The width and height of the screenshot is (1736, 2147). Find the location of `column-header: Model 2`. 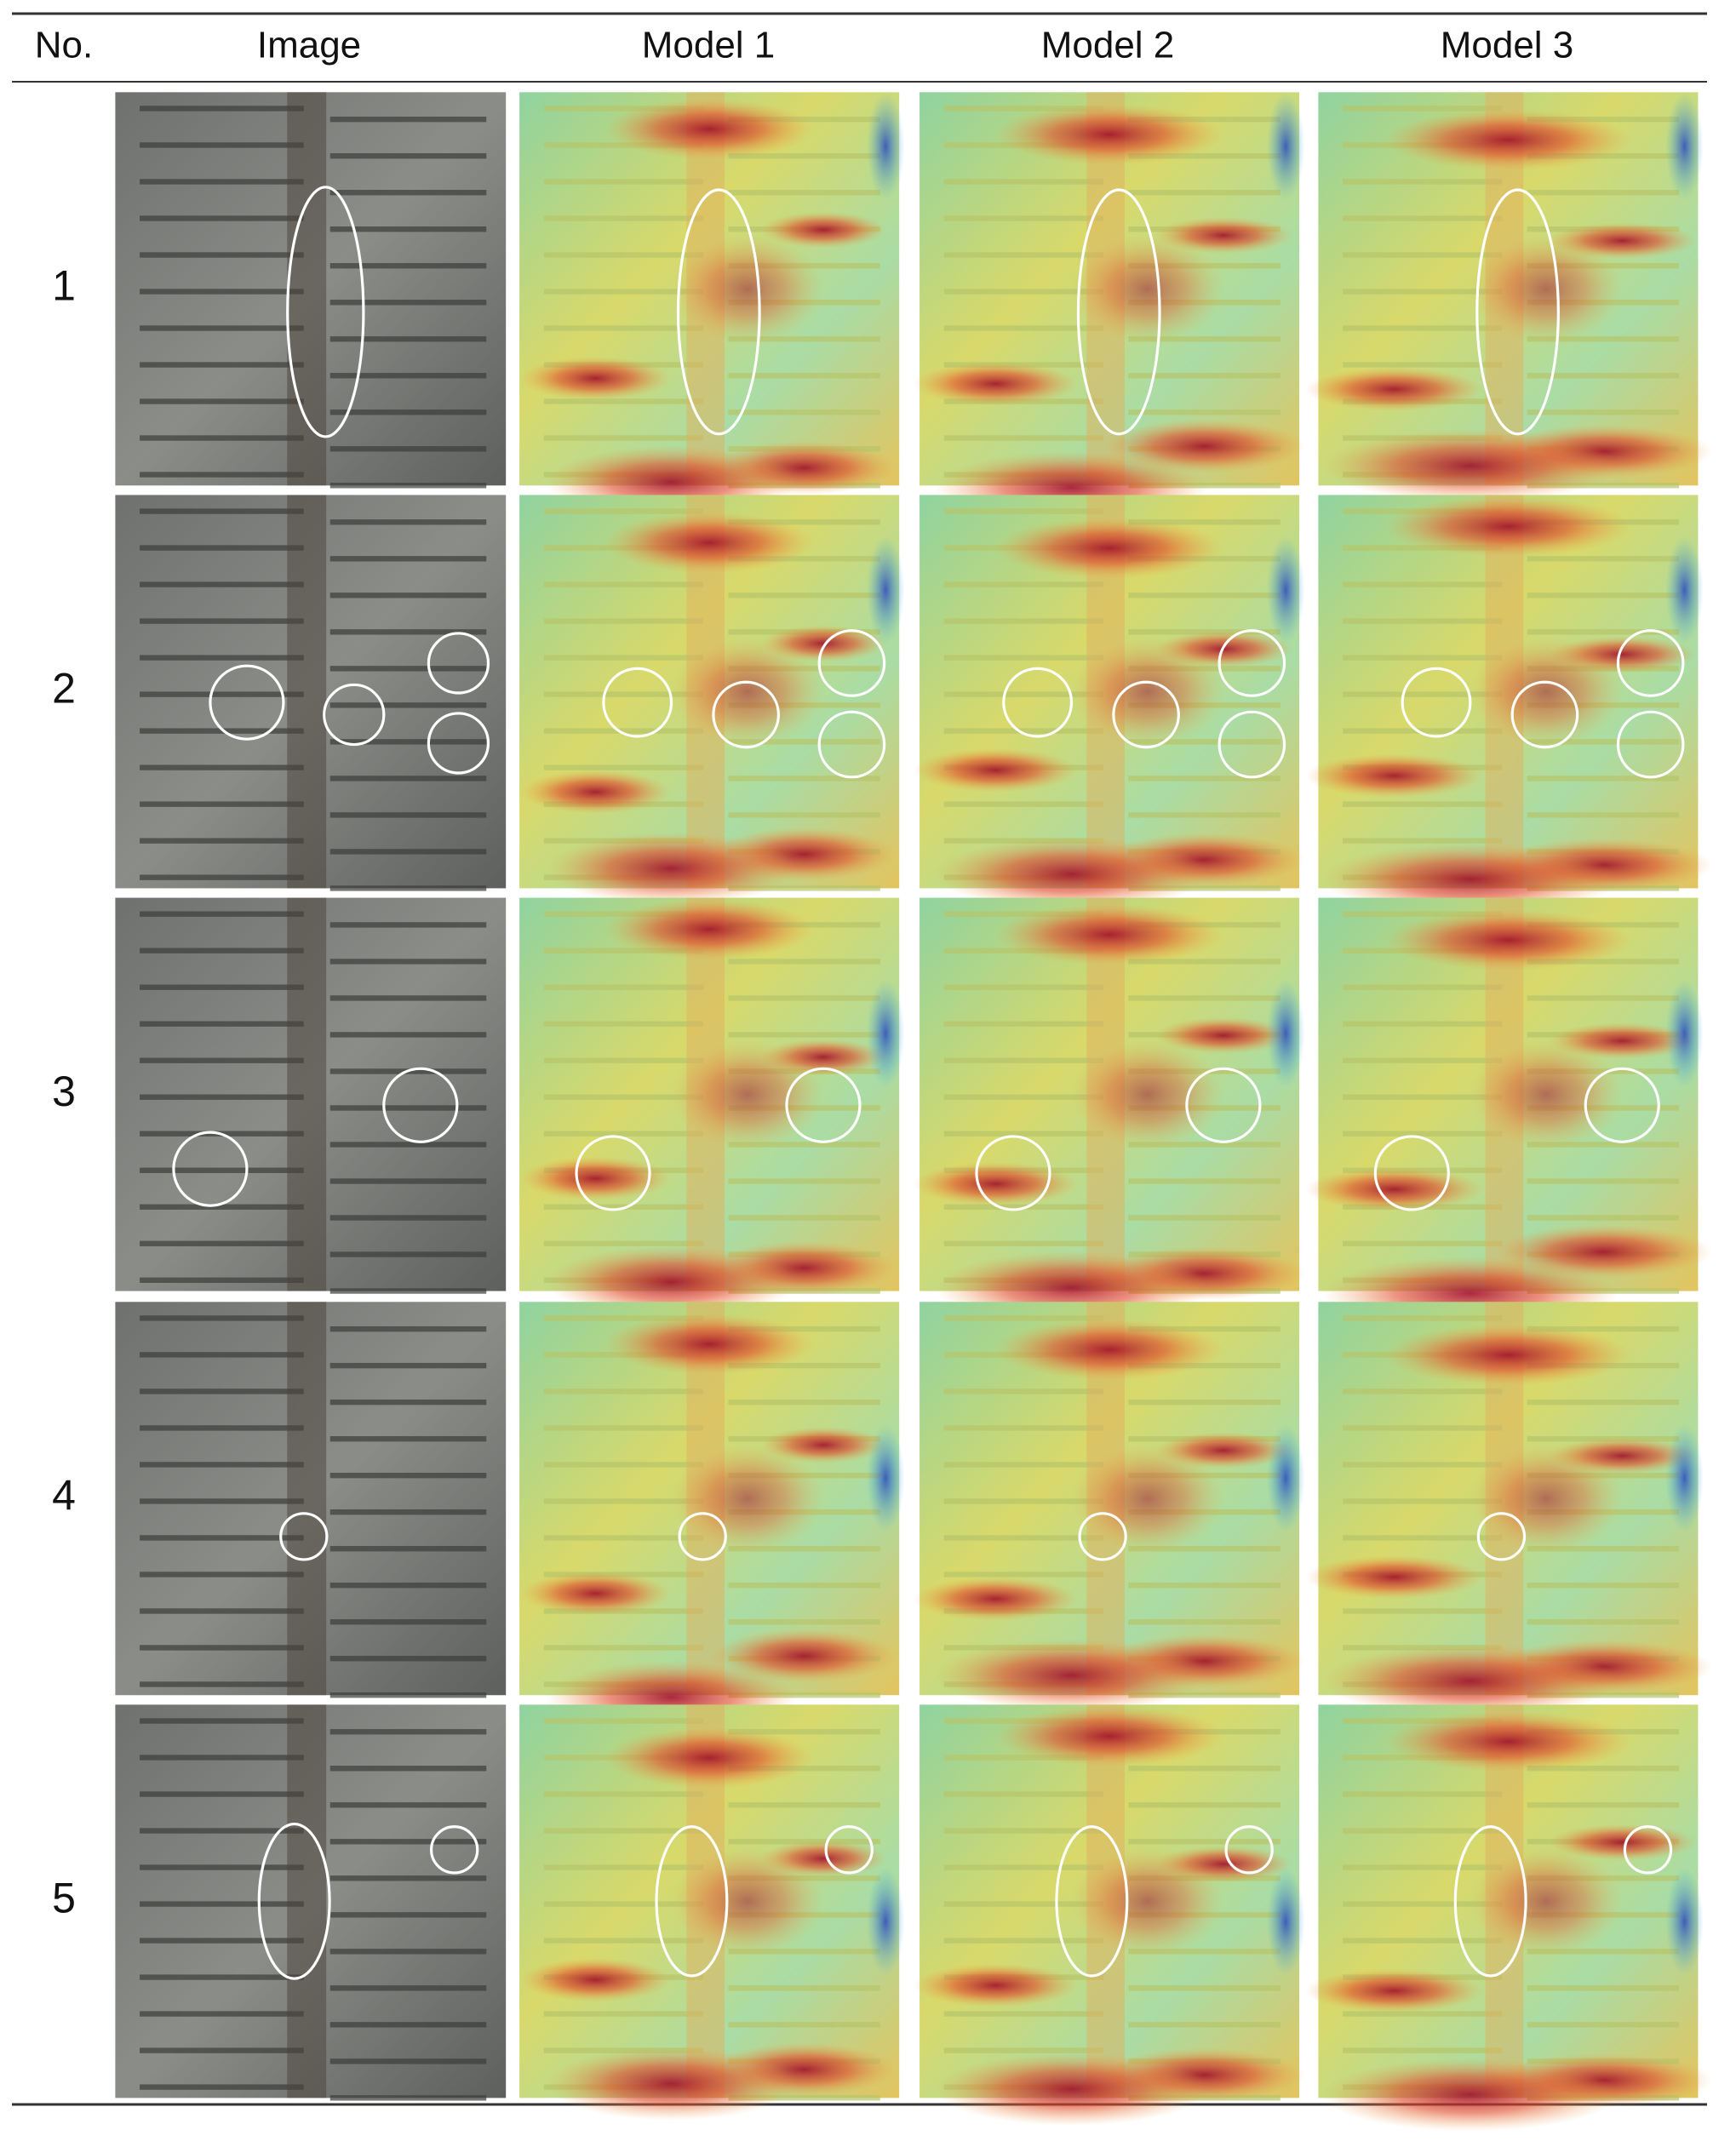

column-header: Model 2 is located at coordinates (1108, 45).